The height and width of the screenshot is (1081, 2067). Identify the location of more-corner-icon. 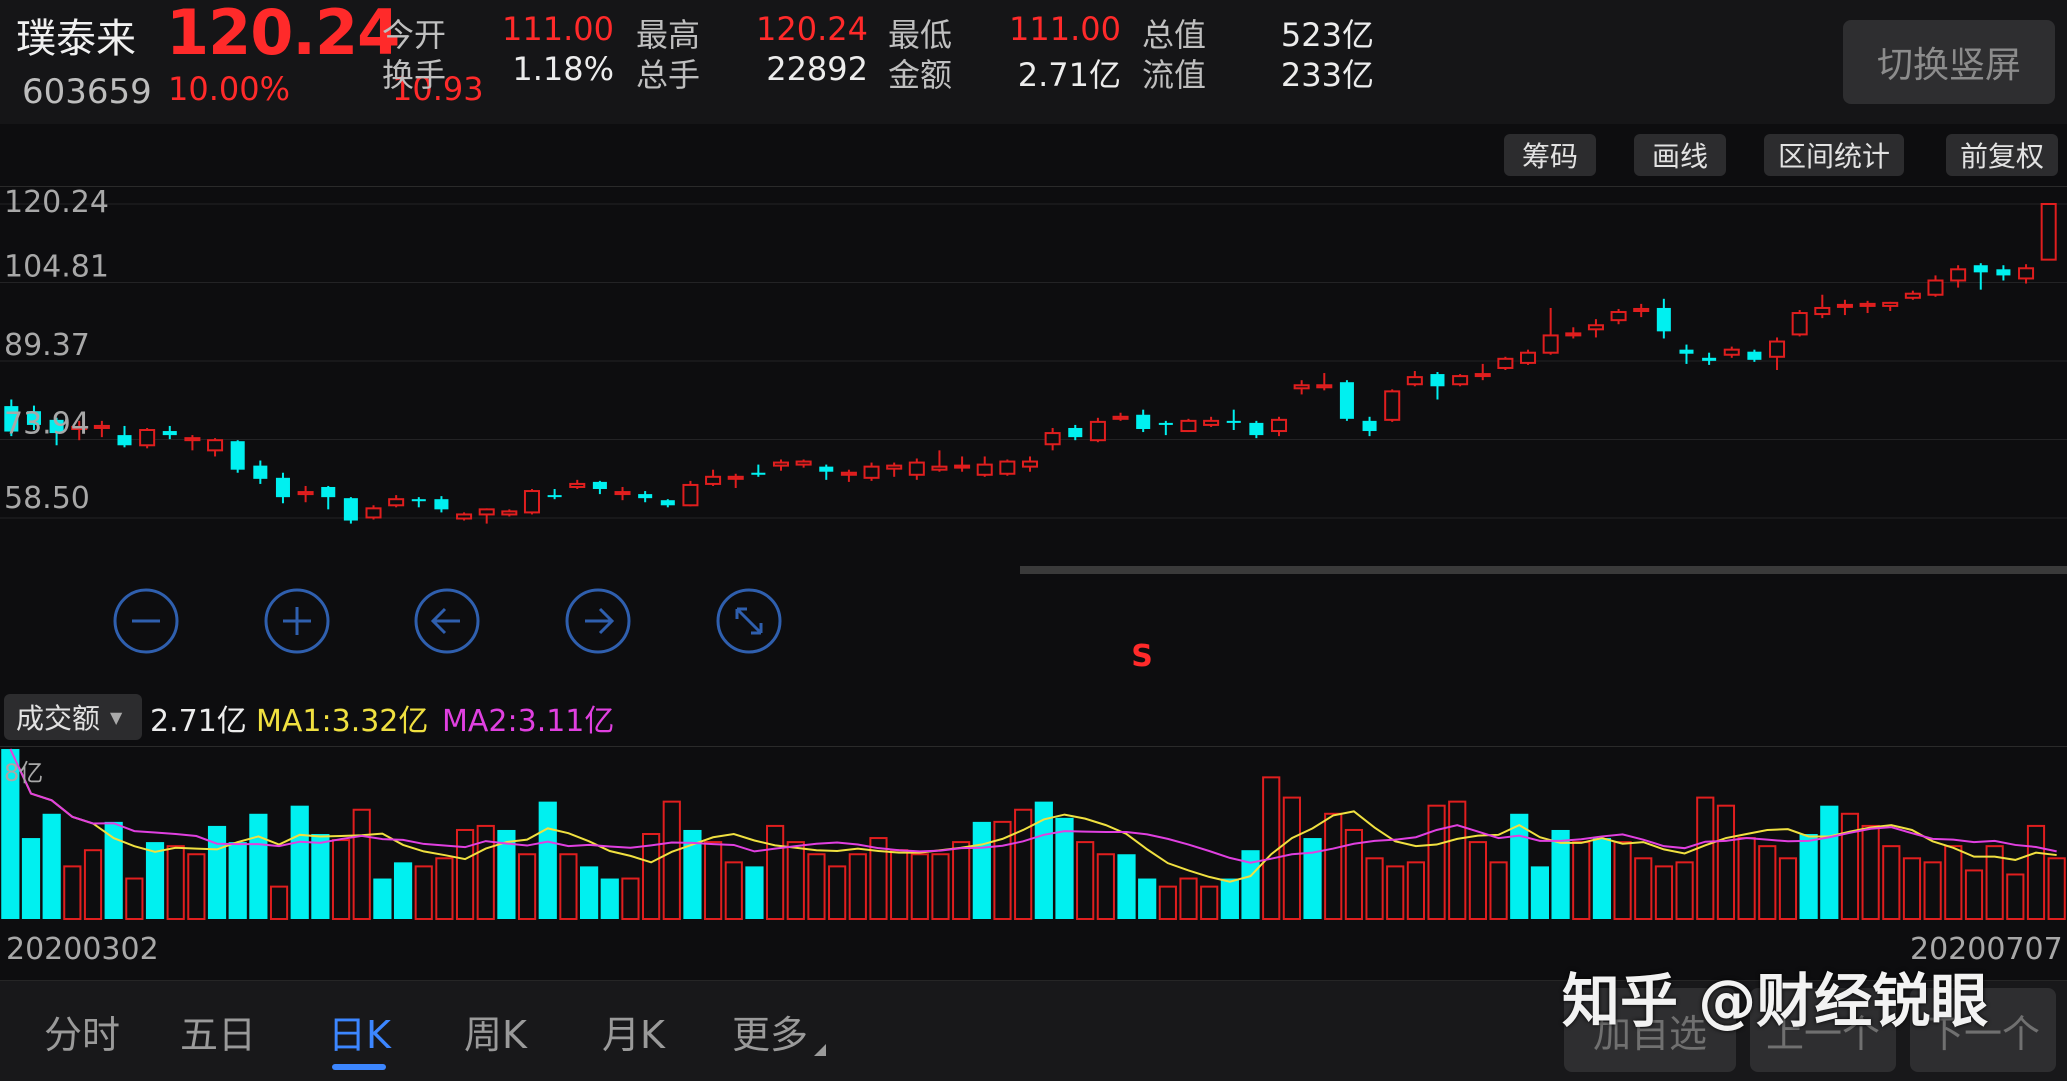
(820, 1050).